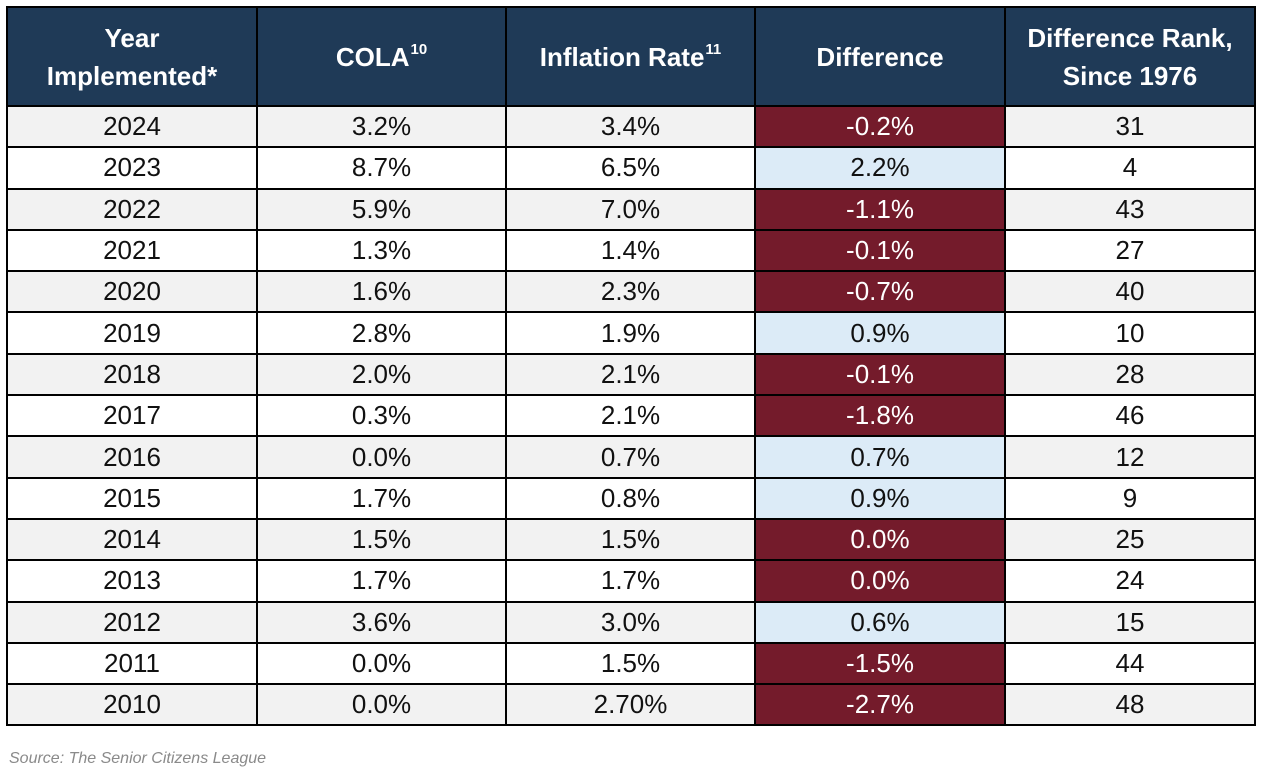 Image resolution: width=1262 pixels, height=774 pixels. What do you see at coordinates (381, 168) in the screenshot?
I see `cola-cell: 8.7%` at bounding box center [381, 168].